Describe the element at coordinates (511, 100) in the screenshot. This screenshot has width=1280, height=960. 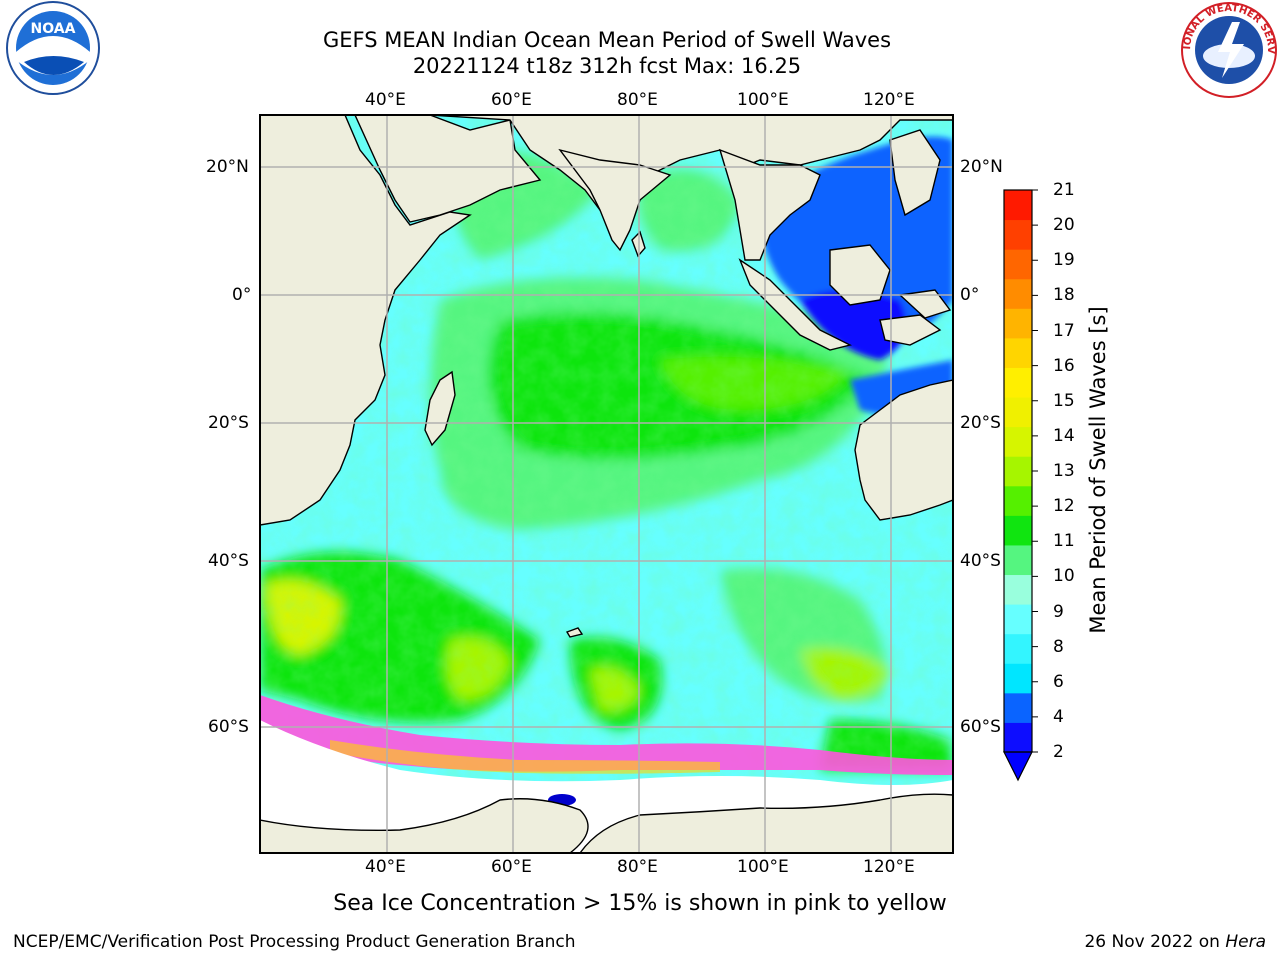
I see `lon-label-top: 60°E` at that location.